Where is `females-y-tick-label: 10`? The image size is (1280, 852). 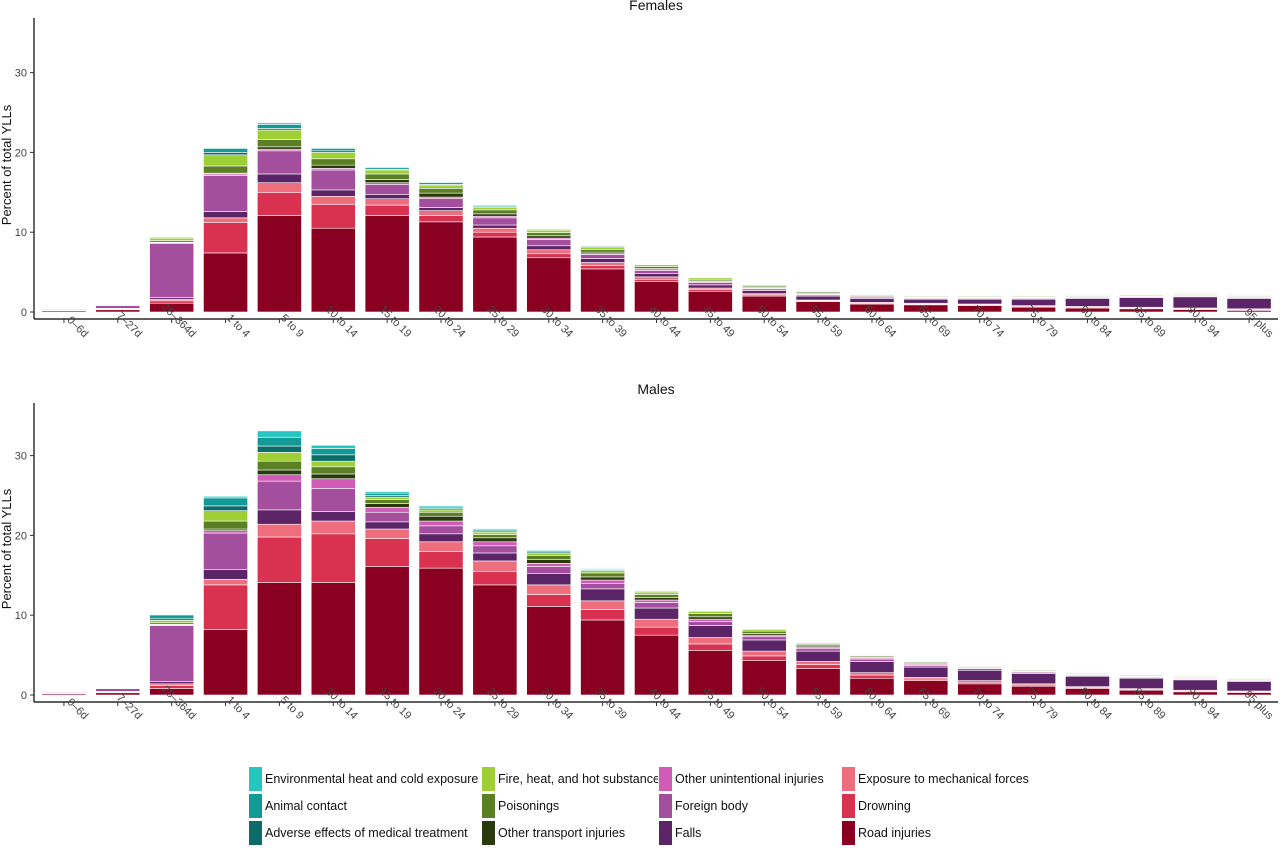 females-y-tick-label: 10 is located at coordinates (21, 233).